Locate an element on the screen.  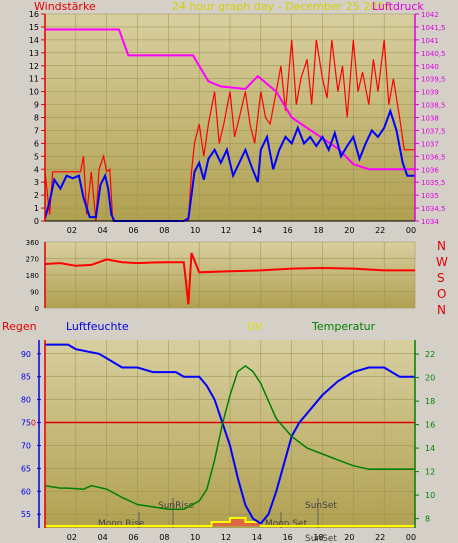
temperature-y-tick-label: 18 is located at coordinates (430, 401).